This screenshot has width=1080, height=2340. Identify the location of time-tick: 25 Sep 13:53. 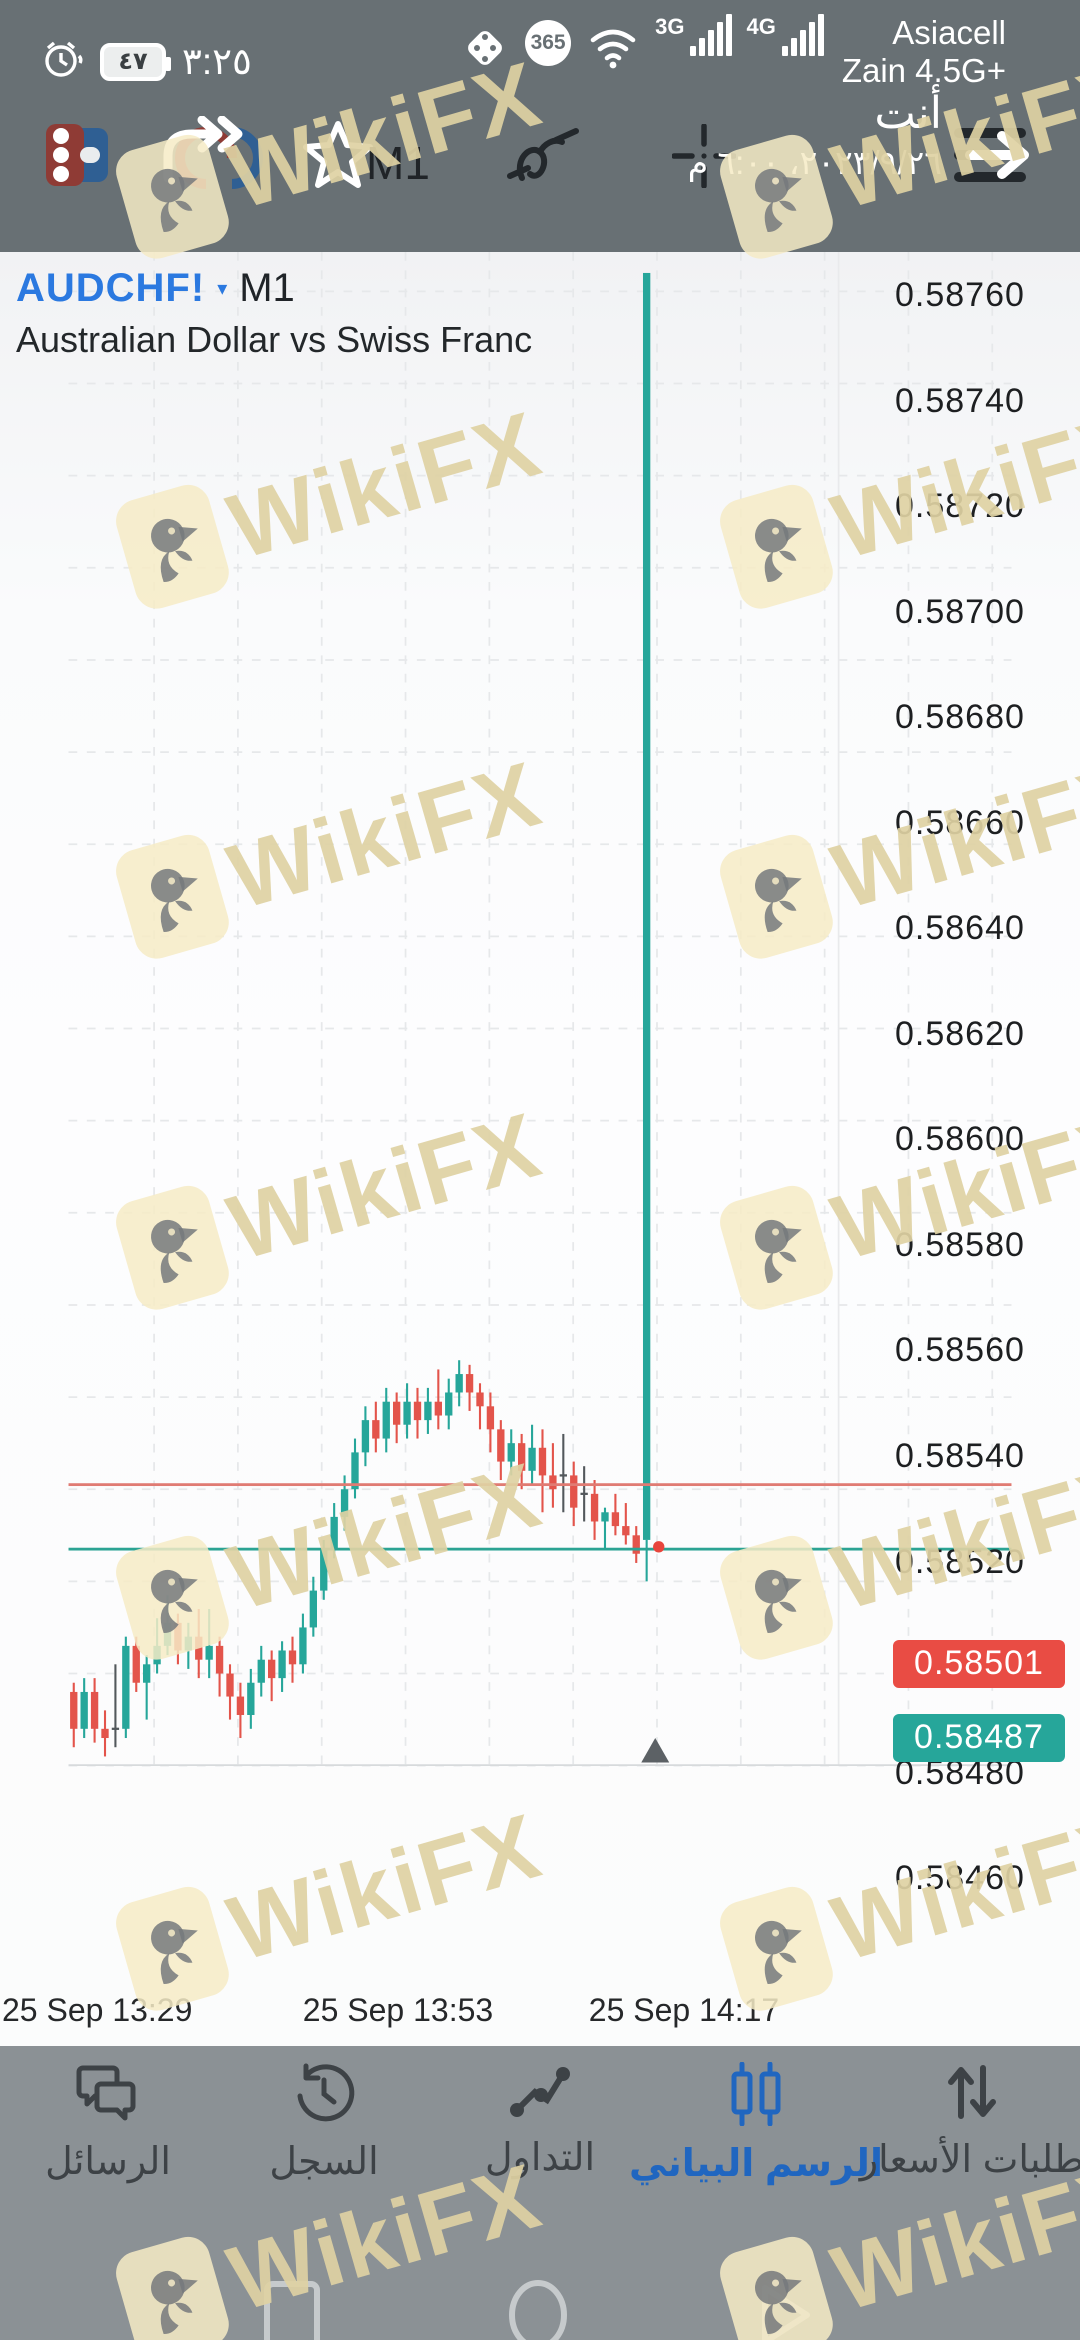
(398, 2010).